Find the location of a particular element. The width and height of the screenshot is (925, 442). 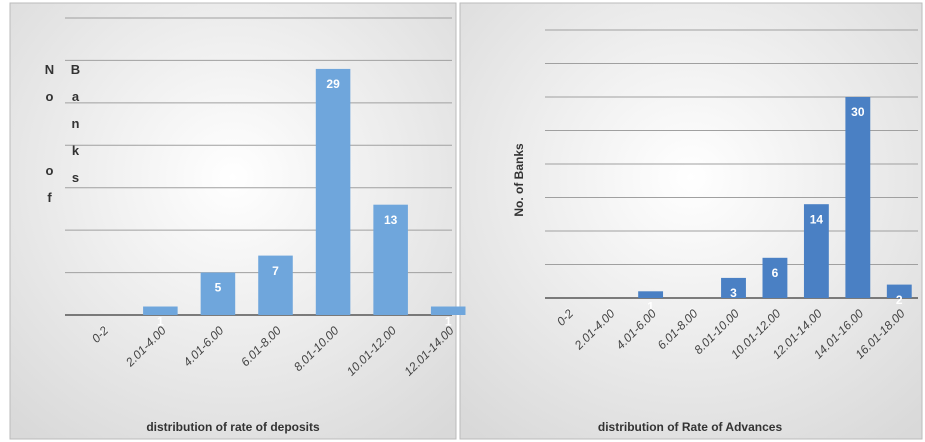

data-label: 14 is located at coordinates (817, 219).